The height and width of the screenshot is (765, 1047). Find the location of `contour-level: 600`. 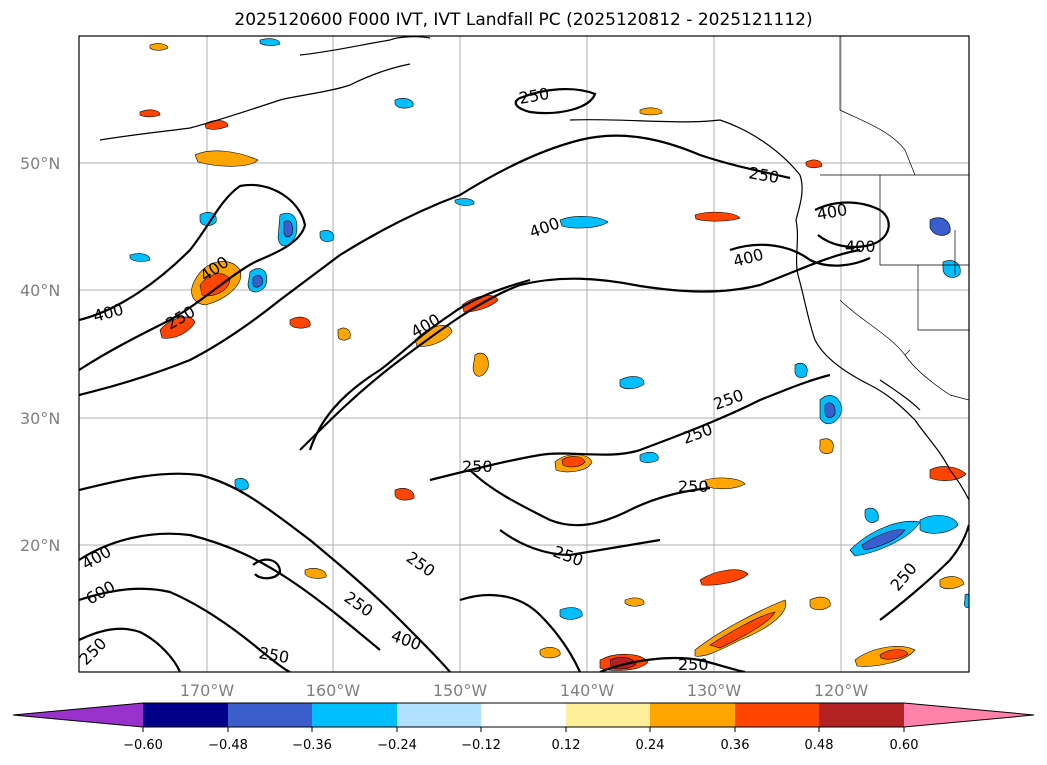

contour-level: 600 is located at coordinates (15, 7).